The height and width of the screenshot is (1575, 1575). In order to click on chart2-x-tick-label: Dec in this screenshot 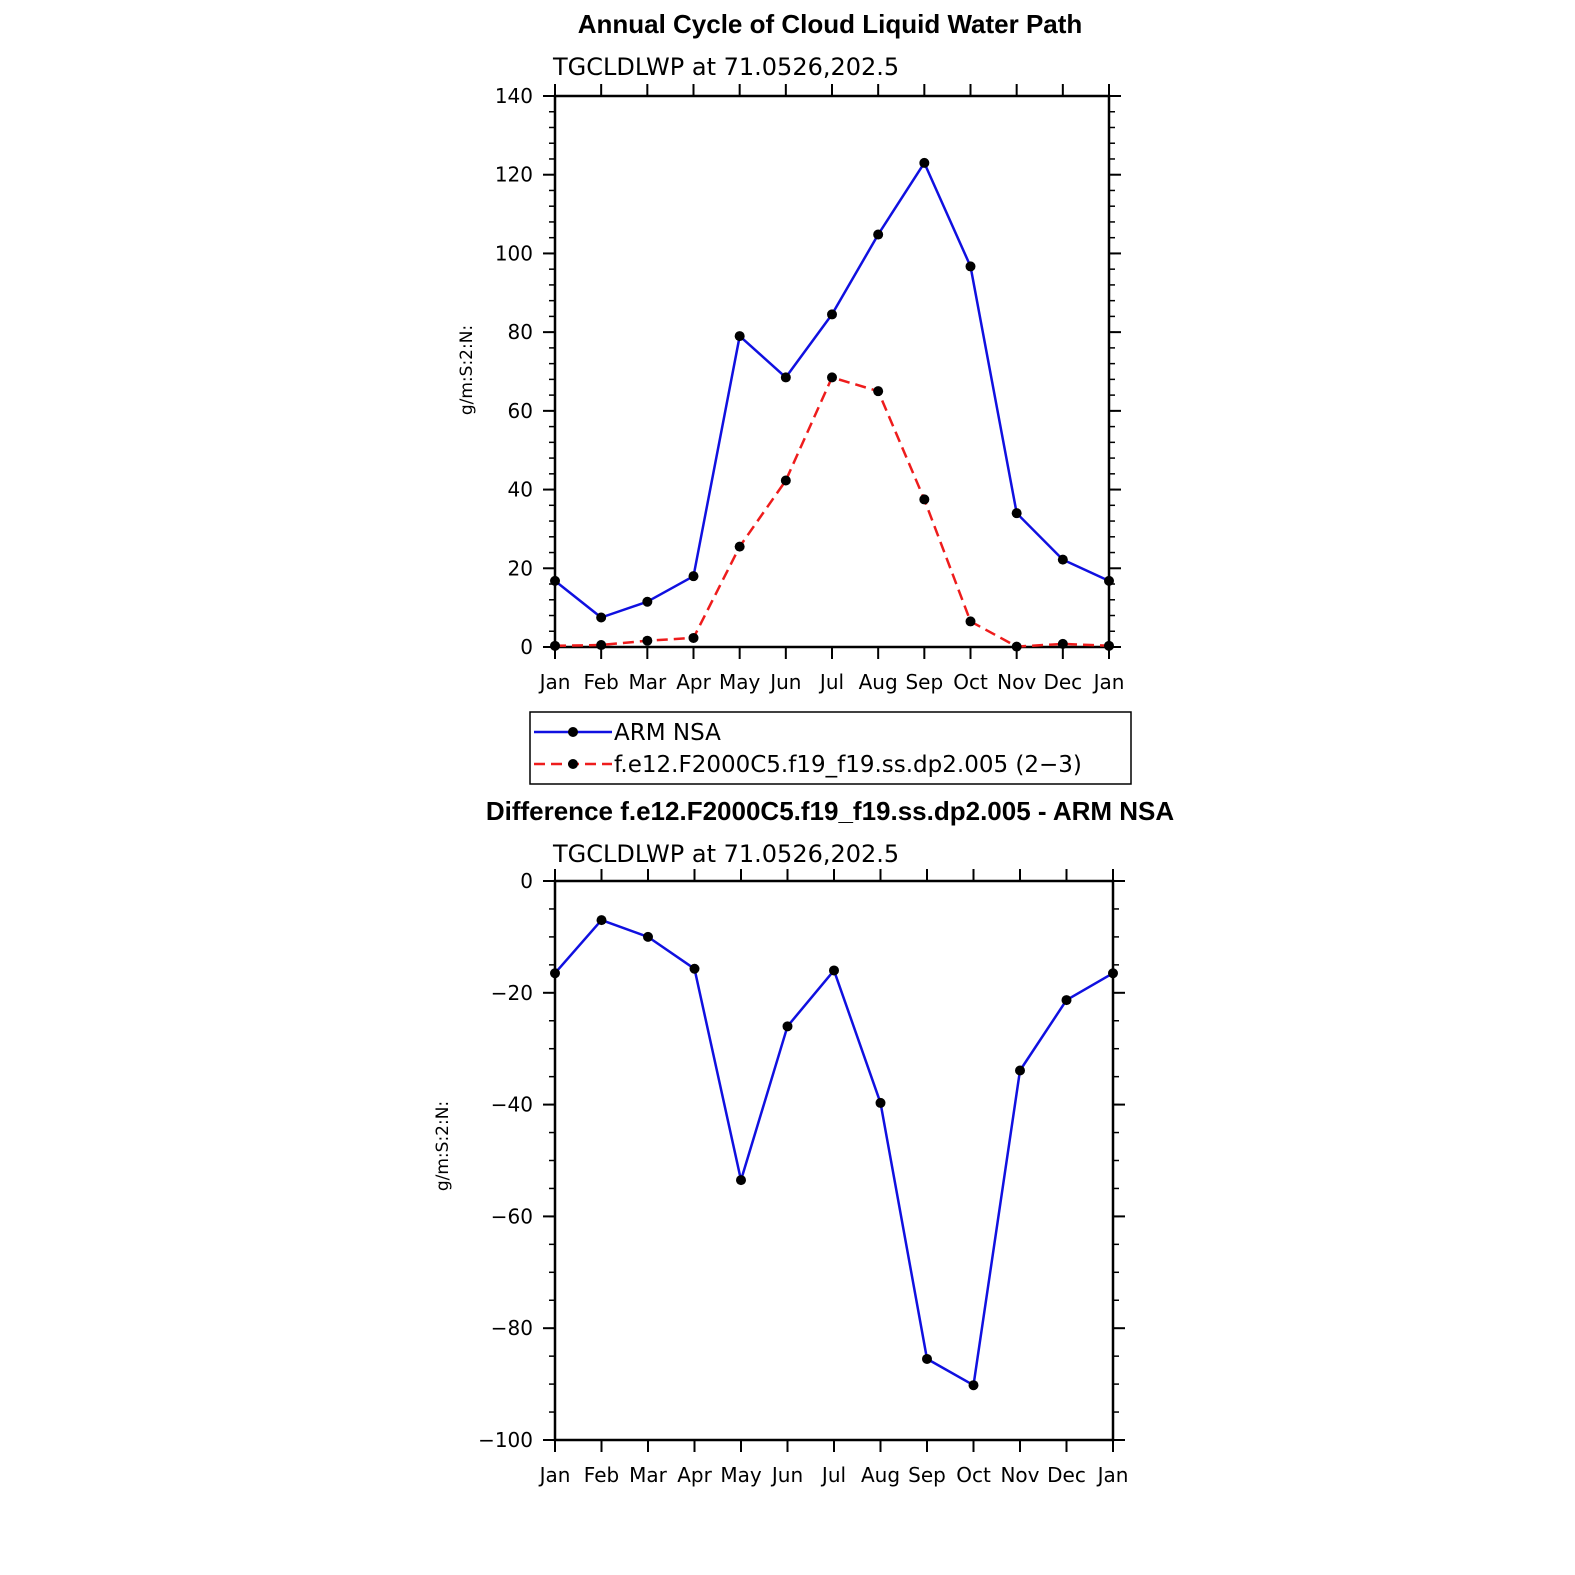, I will do `click(1066, 1475)`.